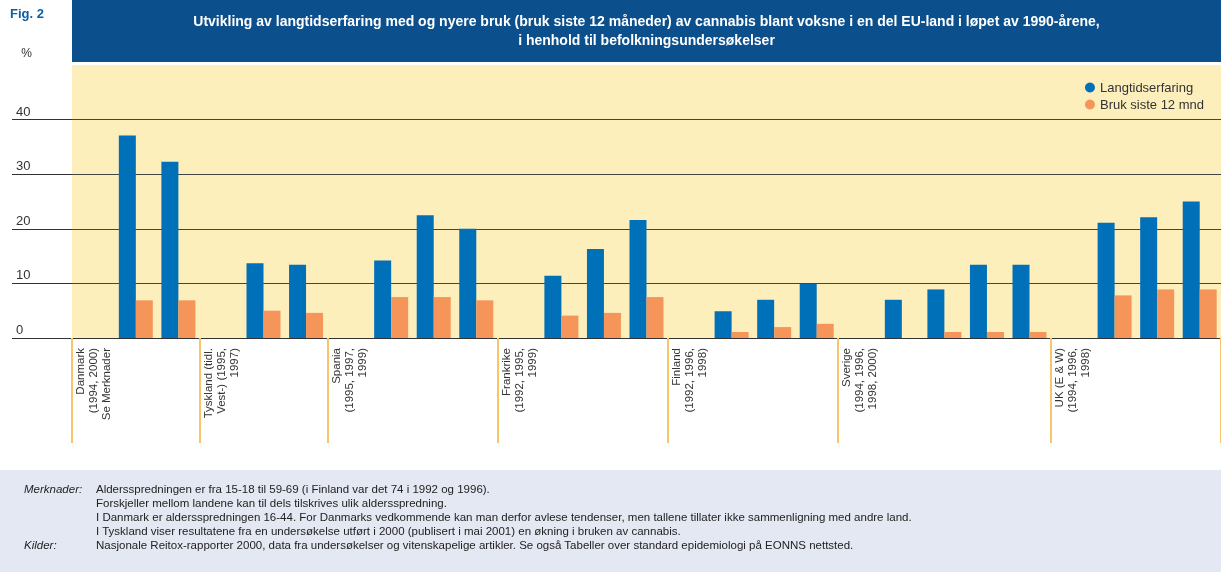 The image size is (1221, 572). Describe the element at coordinates (20, 329) in the screenshot. I see `y-tick-label: 0` at that location.